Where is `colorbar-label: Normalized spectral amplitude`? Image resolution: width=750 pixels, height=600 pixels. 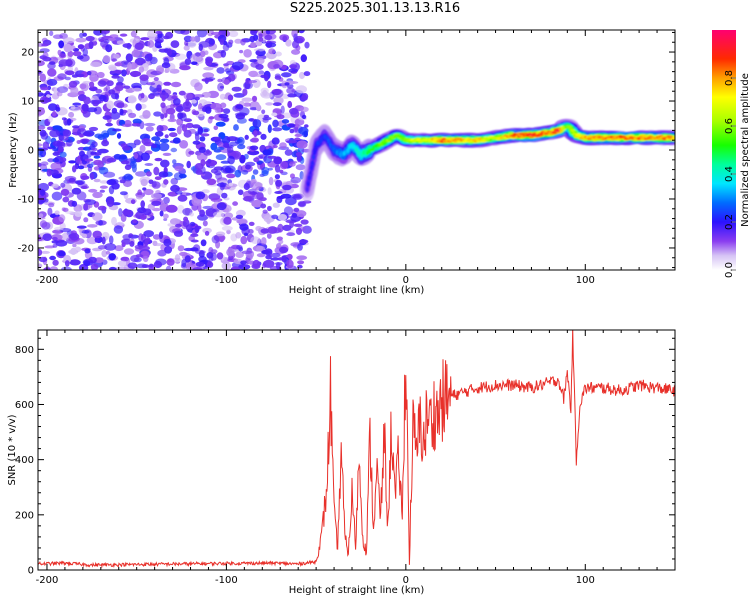
colorbar-label: Normalized spectral amplitude is located at coordinates (745, 150).